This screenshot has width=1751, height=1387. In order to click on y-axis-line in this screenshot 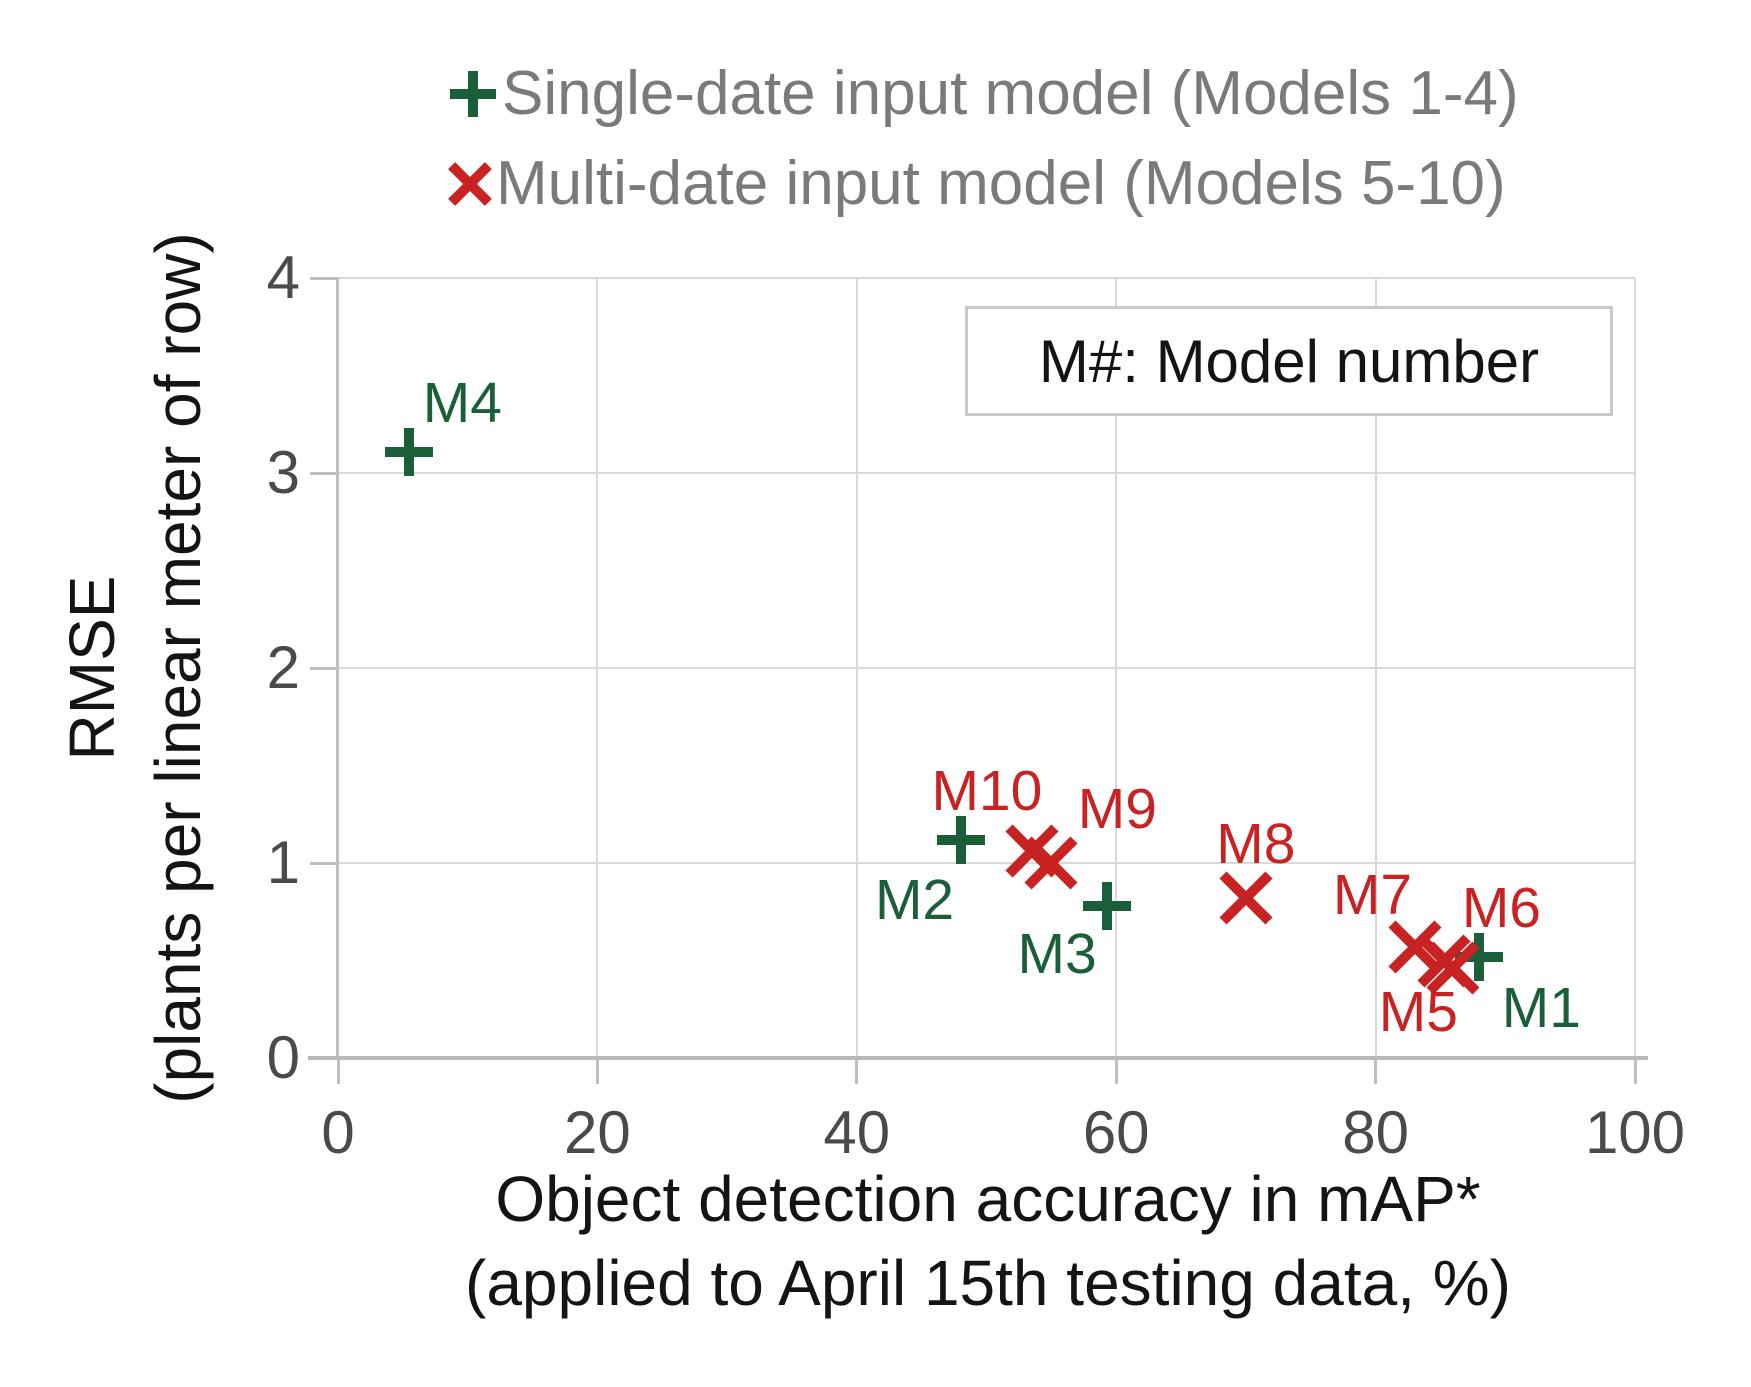, I will do `click(337, 668)`.